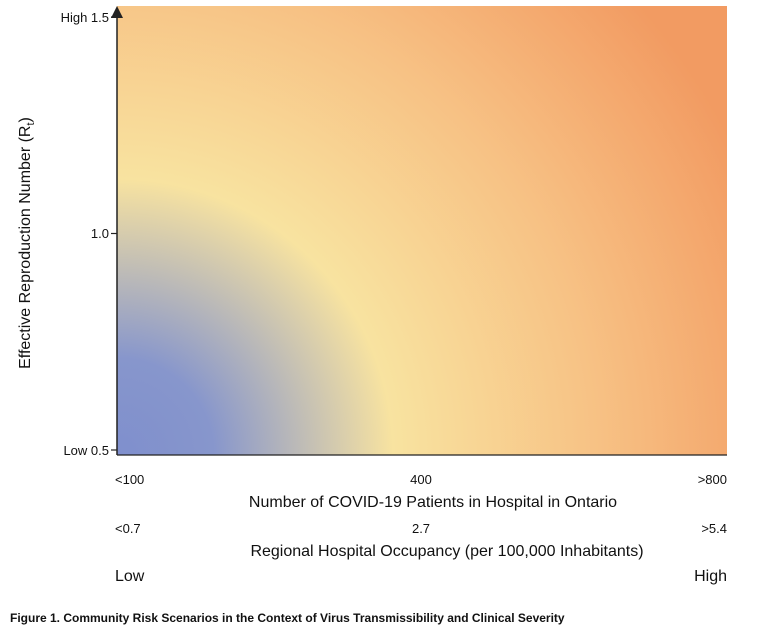  What do you see at coordinates (714, 528) in the screenshot?
I see `x2-tick-label-right: >5.4` at bounding box center [714, 528].